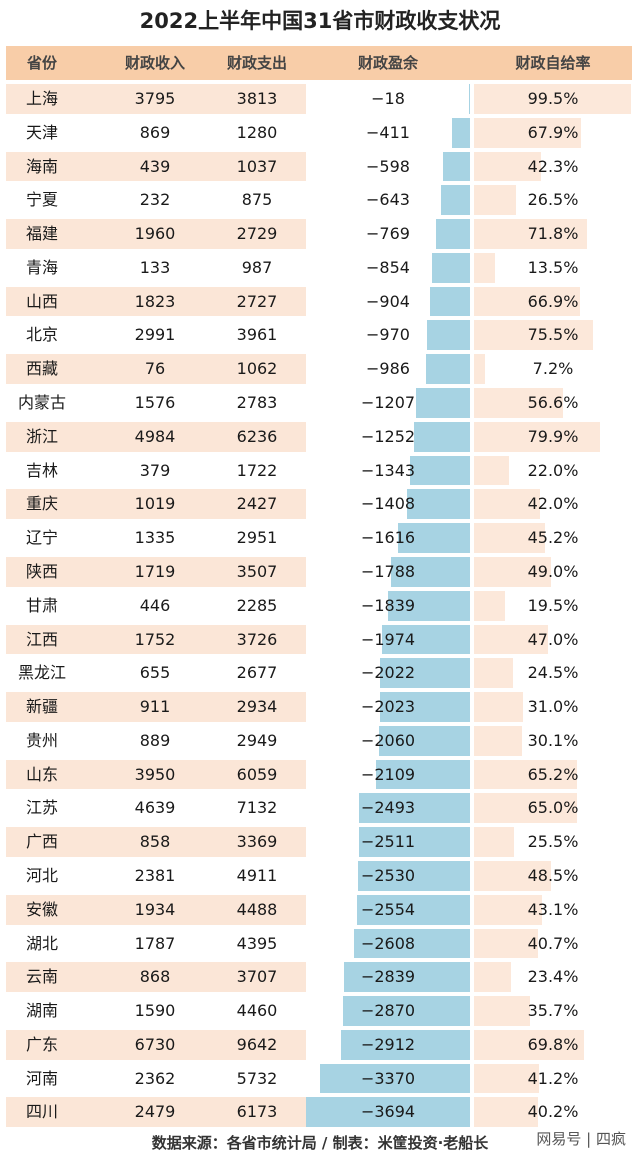 The width and height of the screenshot is (640, 1162). I want to click on surplus-cell: −2022, so click(388, 673).